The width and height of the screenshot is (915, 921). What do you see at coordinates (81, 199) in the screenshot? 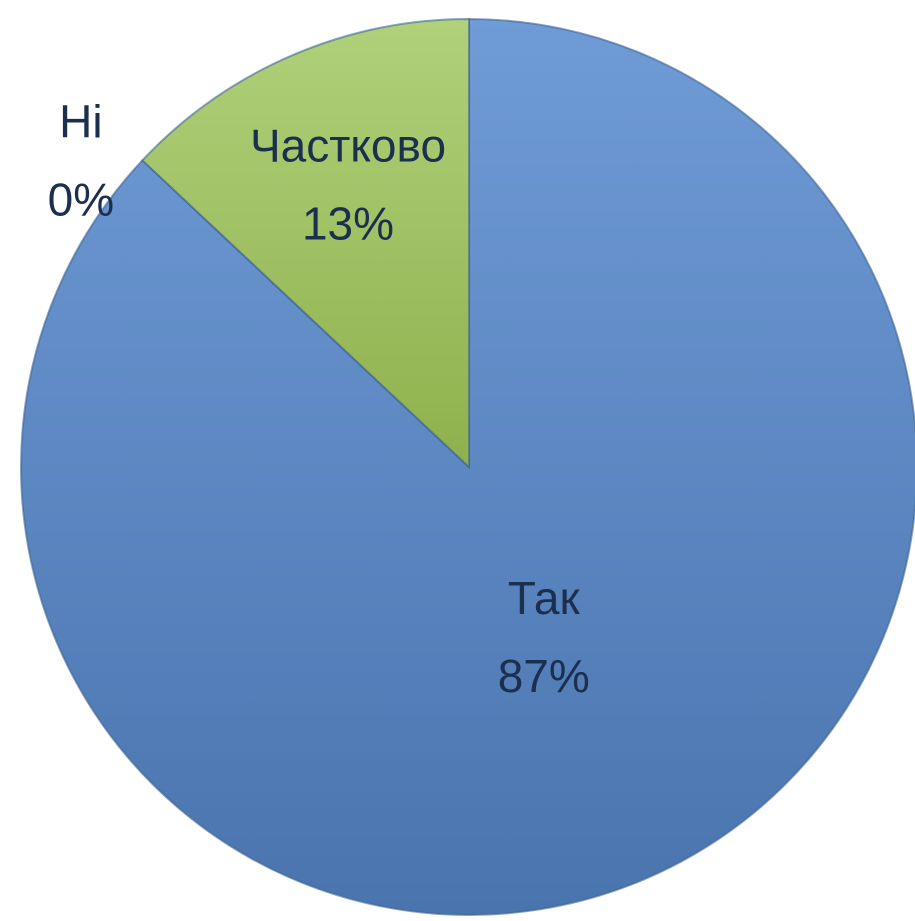
I see `slice-value-label: 0%` at bounding box center [81, 199].